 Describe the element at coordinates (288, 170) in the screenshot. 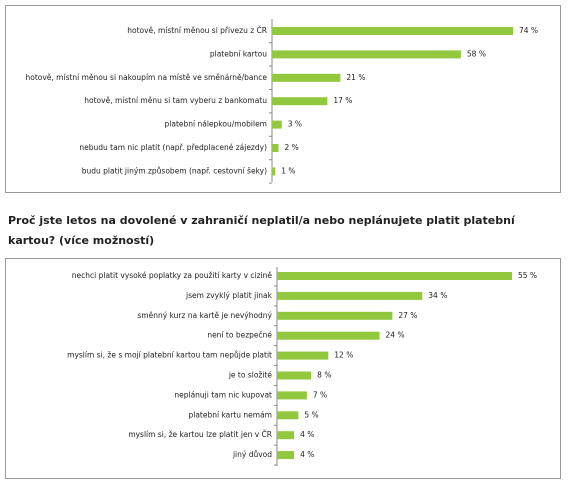

I see `value-label: 1 %` at that location.